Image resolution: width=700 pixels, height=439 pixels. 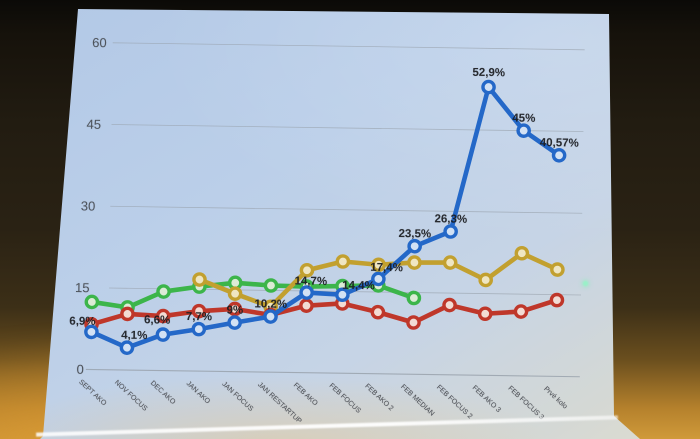 What do you see at coordinates (310, 281) in the screenshot?
I see `data-point-label: 14,7%` at bounding box center [310, 281].